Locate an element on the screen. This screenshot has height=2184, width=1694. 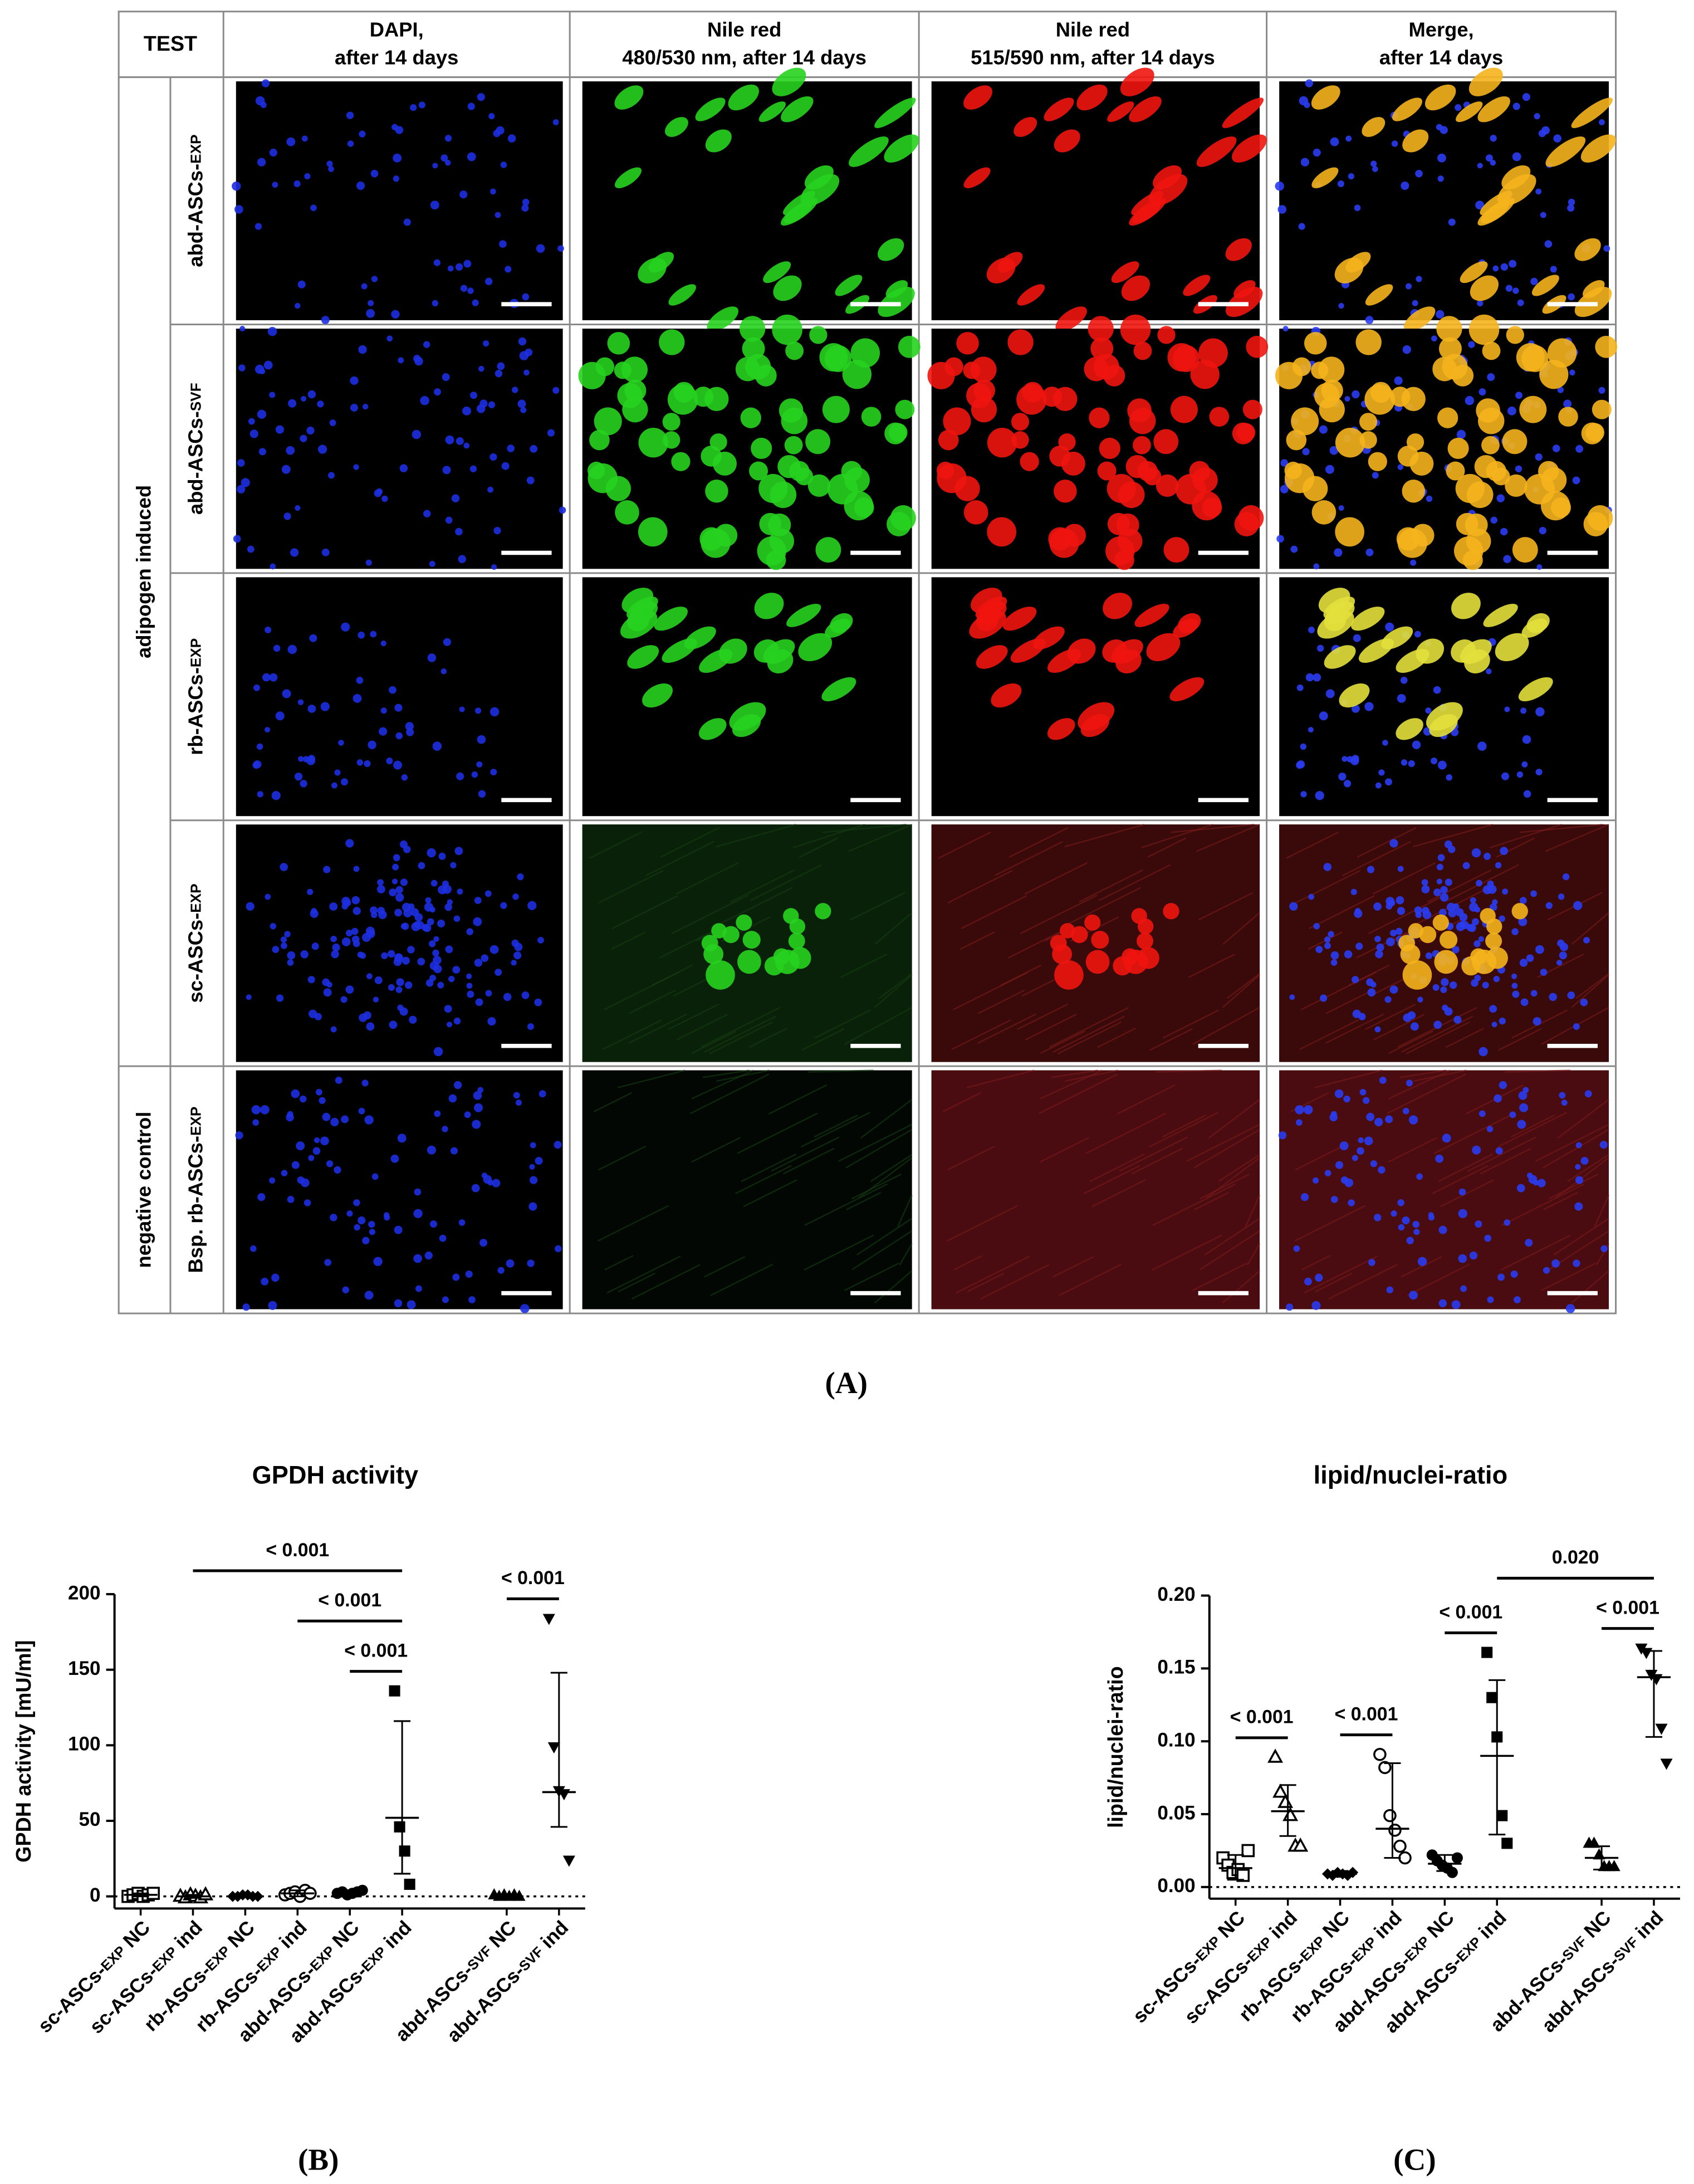
y-tick-label: 100 is located at coordinates (84, 1744).